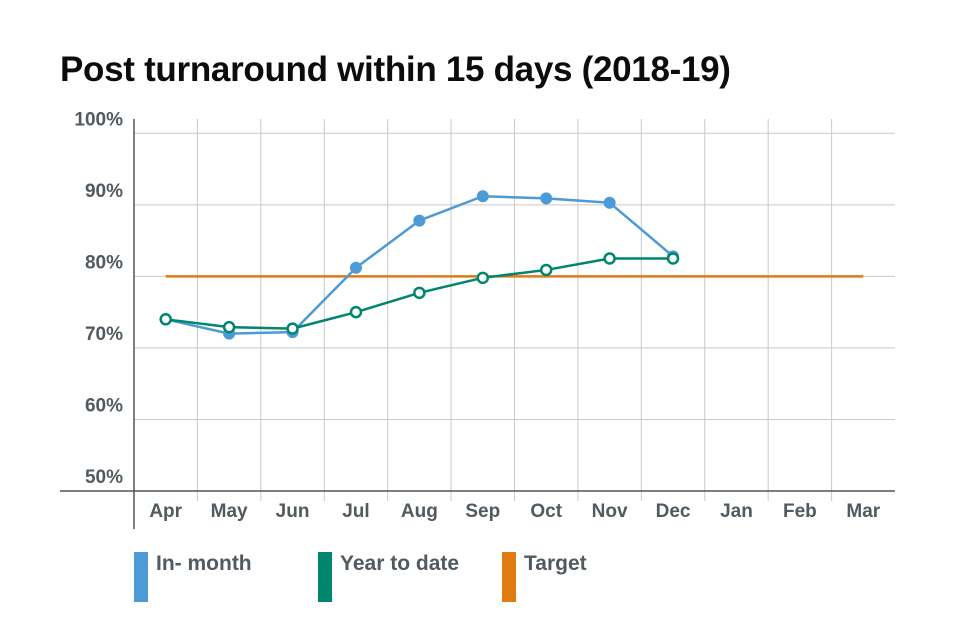  I want to click on x-tick-label: Mar, so click(863, 511).